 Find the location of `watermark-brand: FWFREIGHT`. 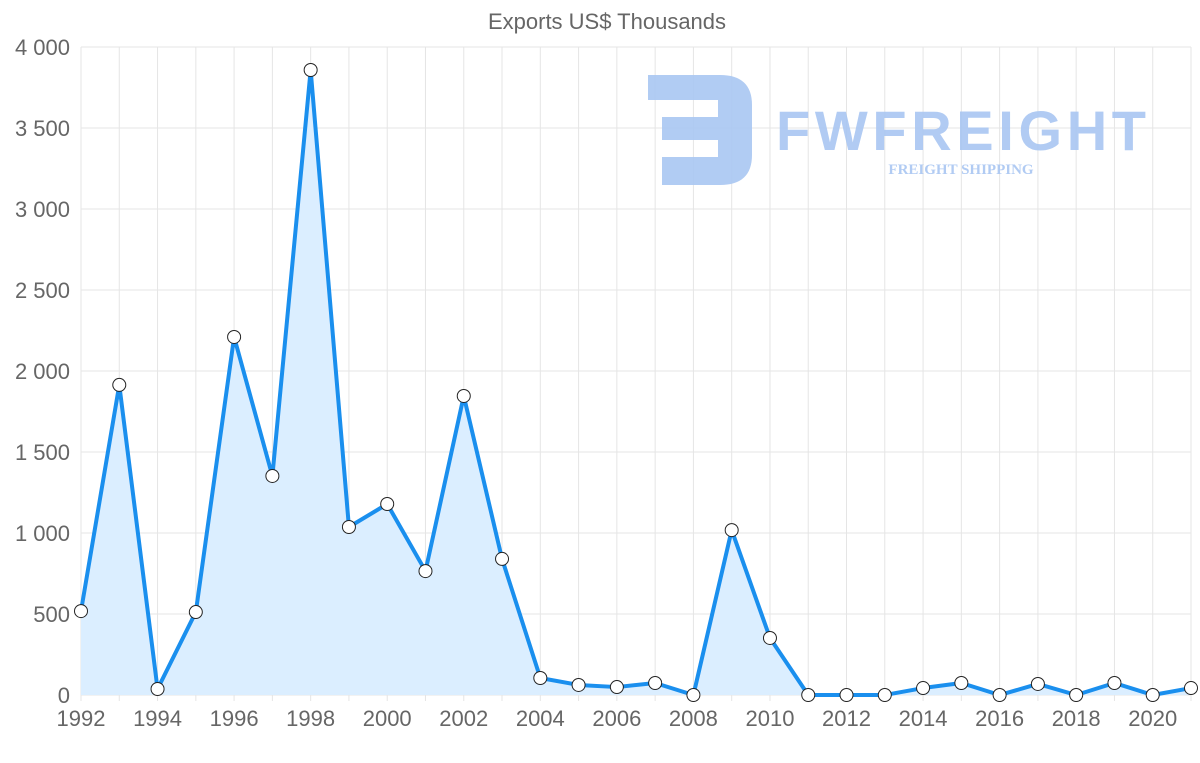

watermark-brand: FWFREIGHT is located at coordinates (961, 130).